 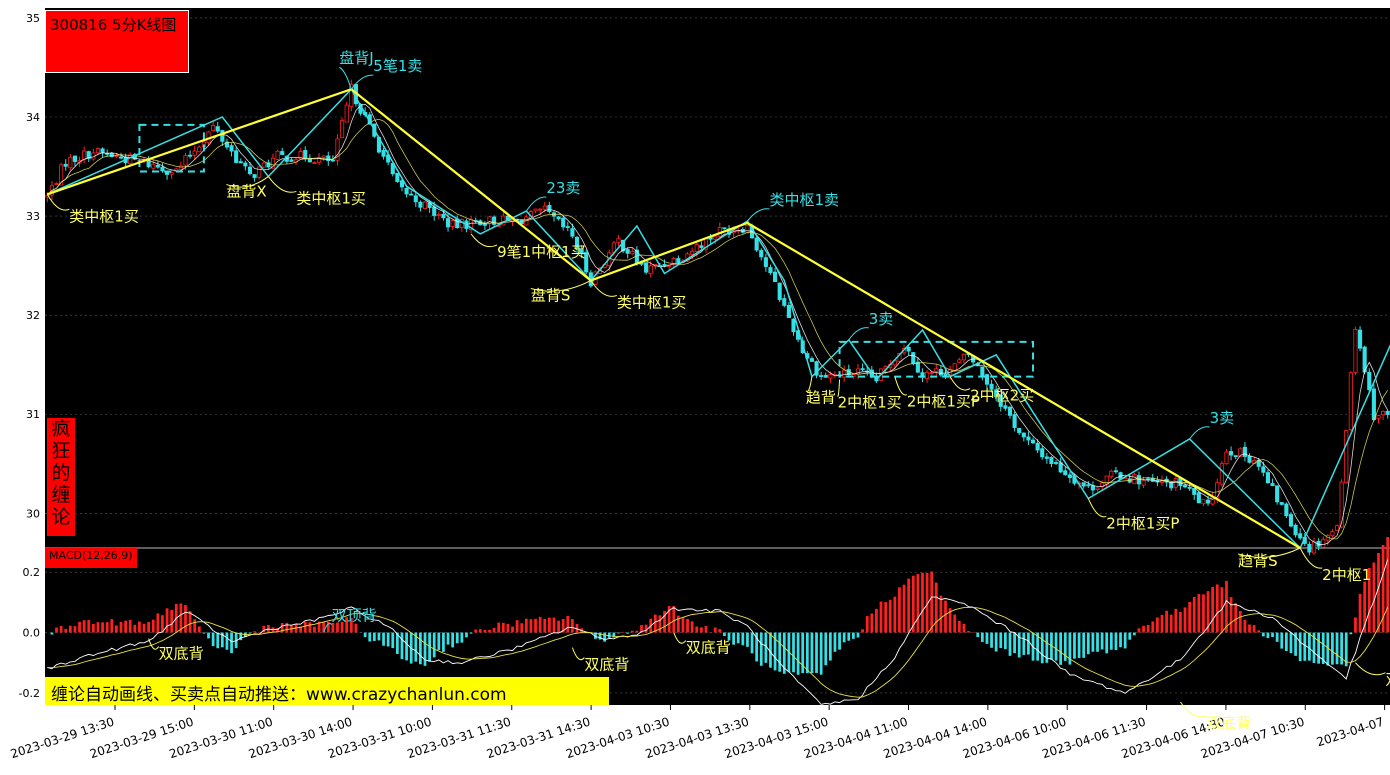 I want to click on annotation-label: 趋背, so click(x=821, y=398).